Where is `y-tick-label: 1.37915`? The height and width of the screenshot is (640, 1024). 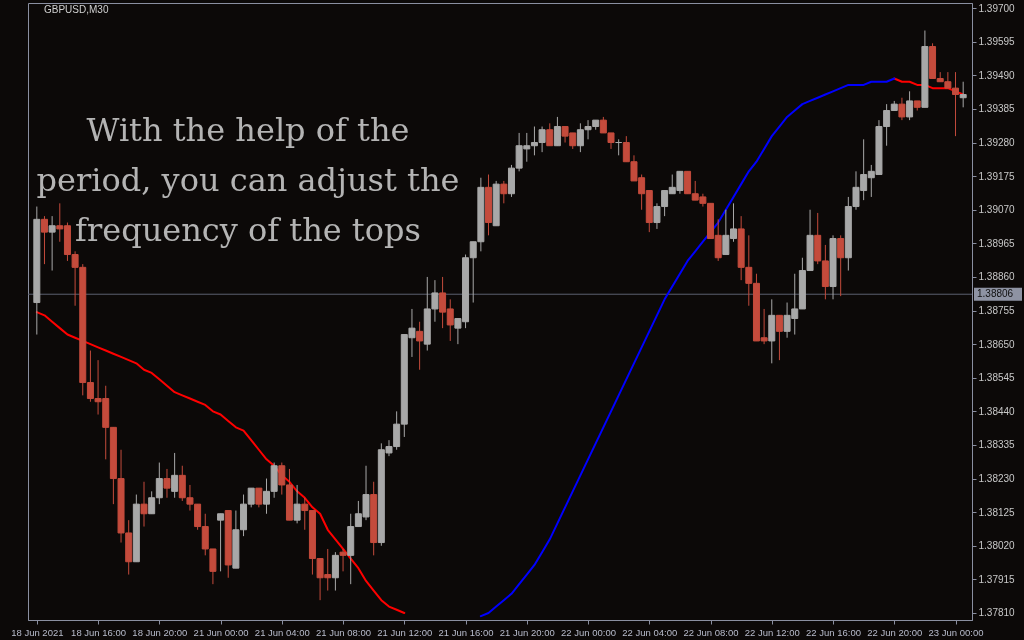 y-tick-label: 1.37915 is located at coordinates (997, 579).